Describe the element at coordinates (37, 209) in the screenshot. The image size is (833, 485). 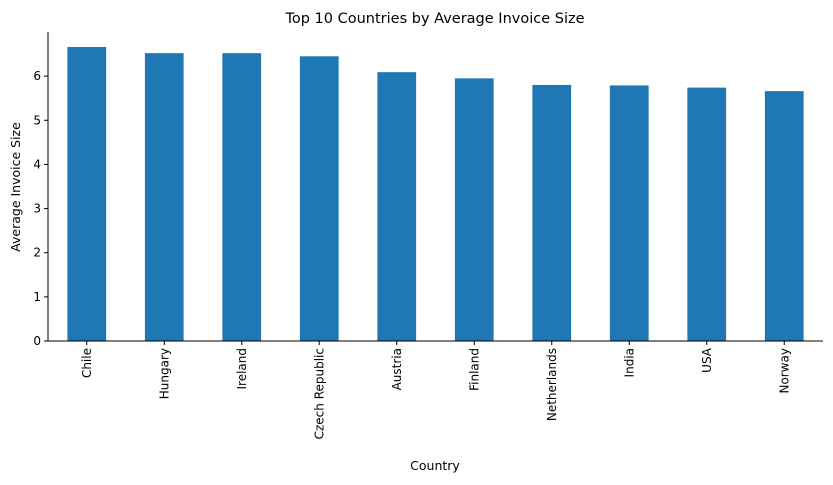
I see `y-tick-label: 3` at that location.